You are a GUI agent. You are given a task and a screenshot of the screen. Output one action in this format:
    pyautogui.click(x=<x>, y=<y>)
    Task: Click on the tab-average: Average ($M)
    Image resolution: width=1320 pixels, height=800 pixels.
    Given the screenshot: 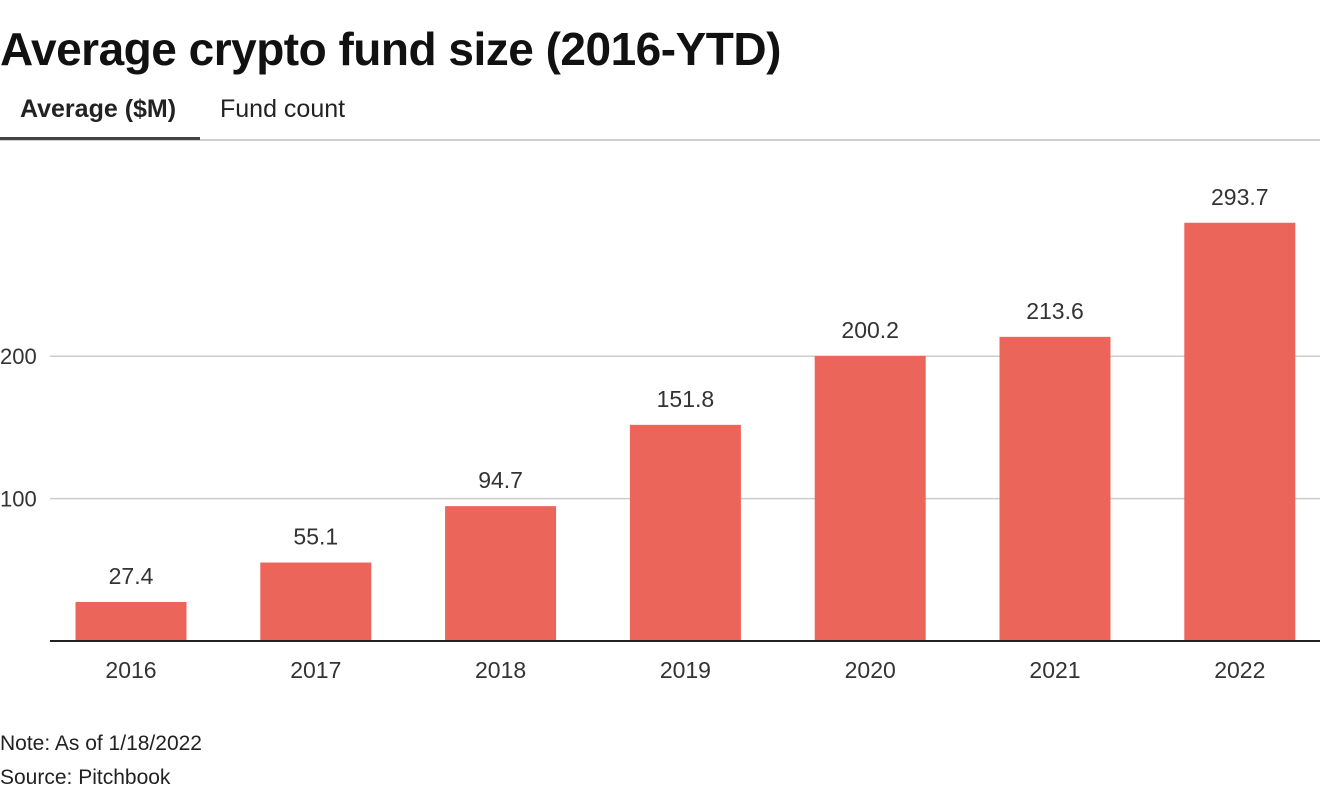 What is the action you would take?
    pyautogui.click(x=100, y=112)
    